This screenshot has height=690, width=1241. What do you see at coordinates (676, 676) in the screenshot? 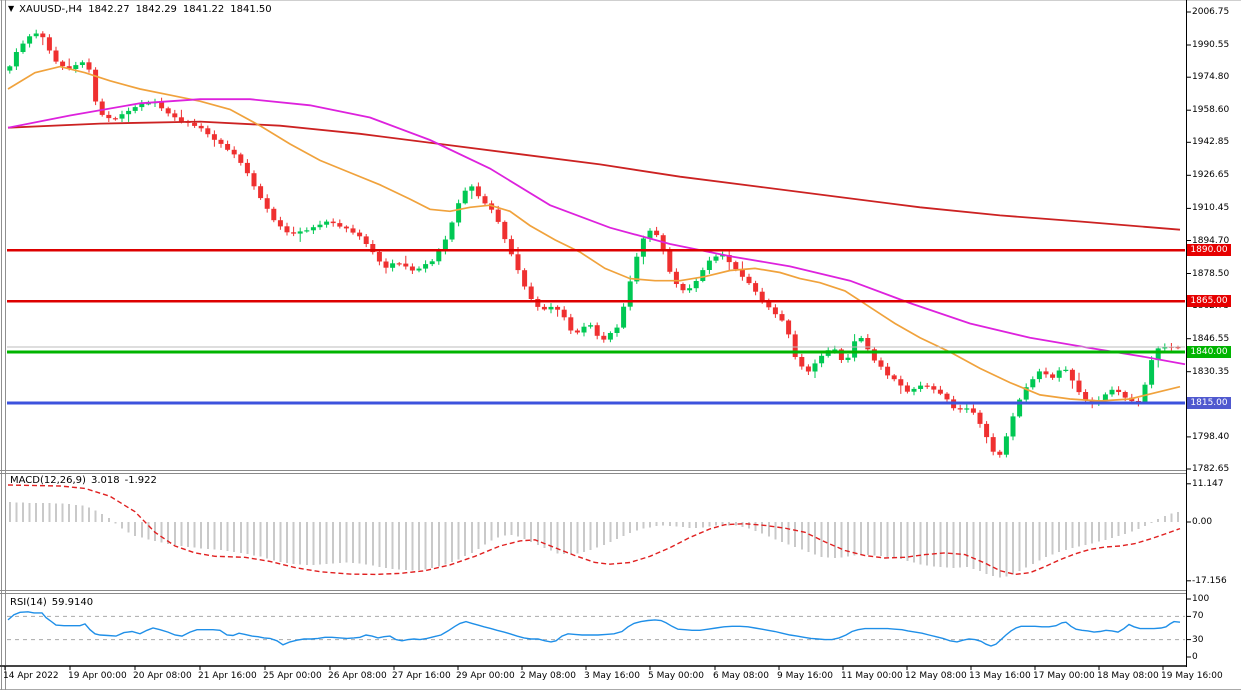
I see `time-axis-label: 5 May 00:00` at bounding box center [676, 676].